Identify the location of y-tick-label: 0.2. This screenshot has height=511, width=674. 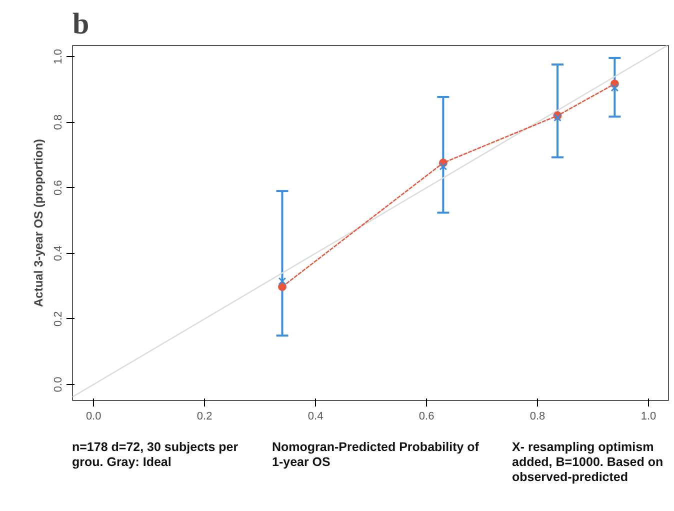
(58, 319).